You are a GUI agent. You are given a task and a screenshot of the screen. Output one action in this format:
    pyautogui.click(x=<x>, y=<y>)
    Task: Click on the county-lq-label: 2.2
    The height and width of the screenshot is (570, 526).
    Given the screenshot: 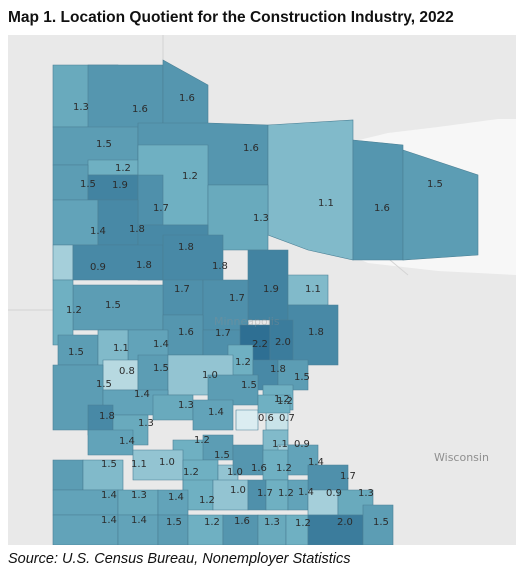 What is the action you would take?
    pyautogui.click(x=260, y=344)
    